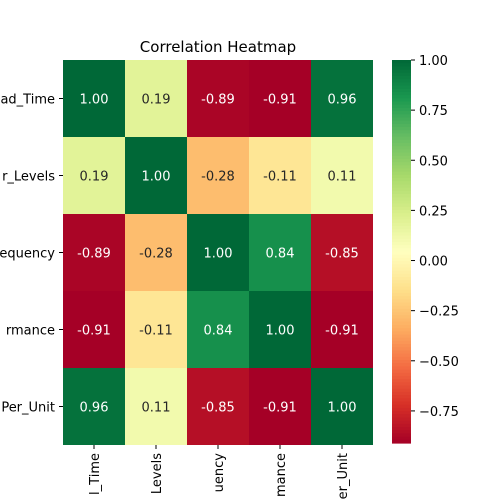 This screenshot has width=500, height=500. What do you see at coordinates (28, 177) in the screenshot?
I see `y-tick-label: r_Levels` at bounding box center [28, 177].